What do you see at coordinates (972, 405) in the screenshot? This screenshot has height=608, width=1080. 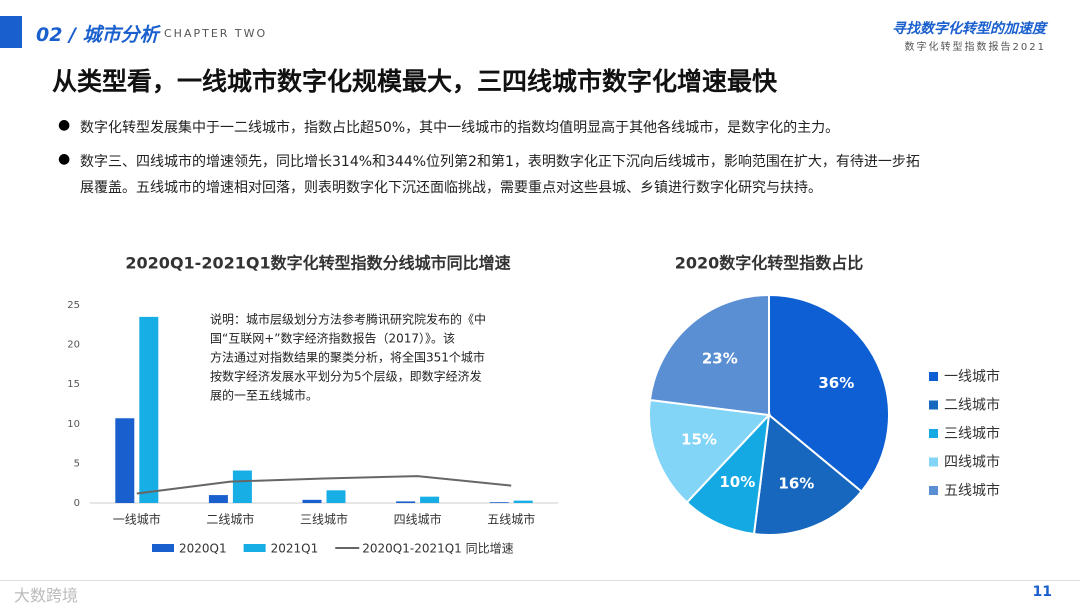 I see `legend-label: 二线城市` at bounding box center [972, 405].